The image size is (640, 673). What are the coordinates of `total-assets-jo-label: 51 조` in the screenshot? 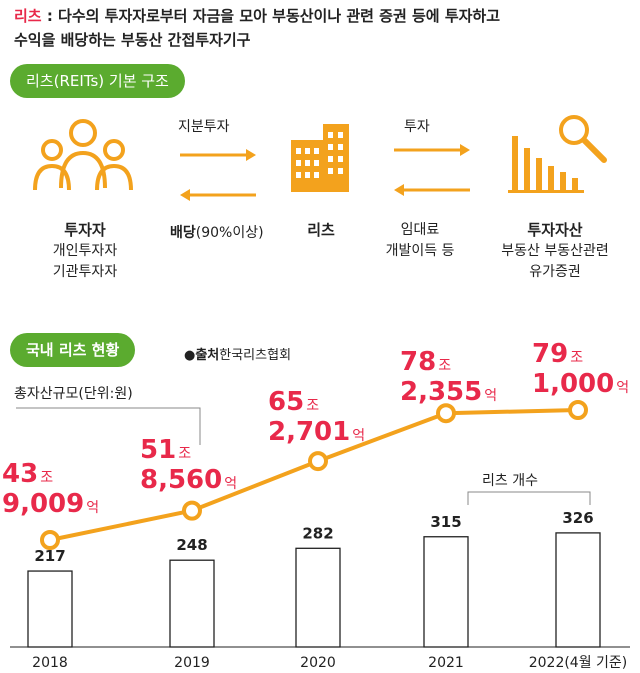 It's located at (165, 450).